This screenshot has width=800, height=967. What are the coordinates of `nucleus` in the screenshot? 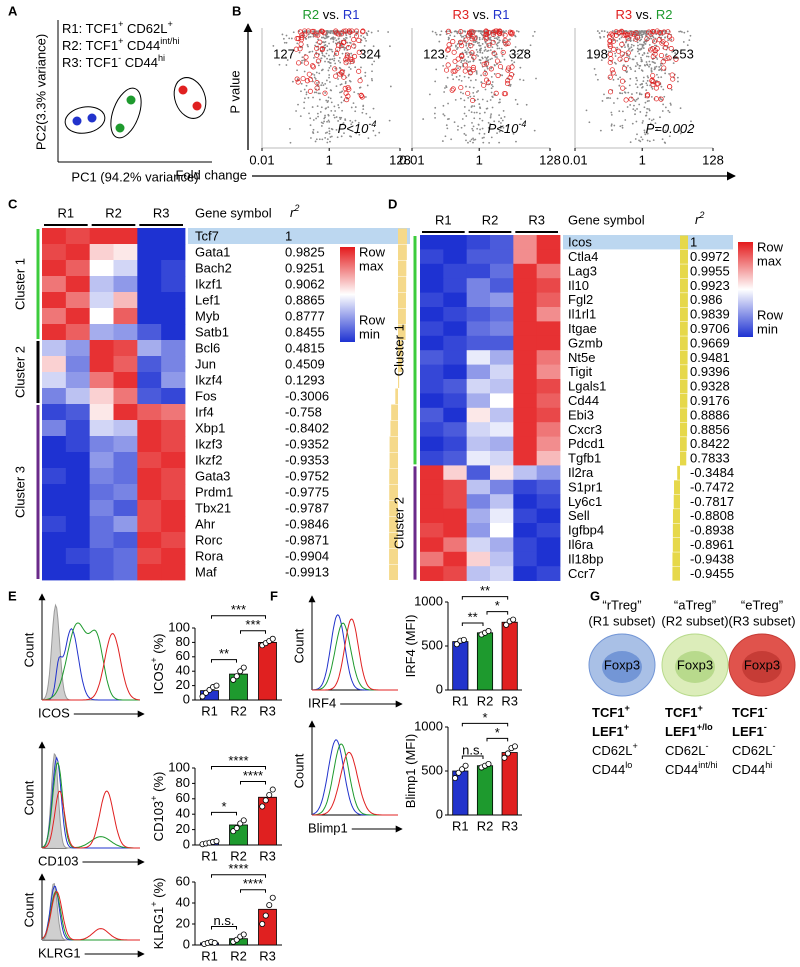 It's located at (762, 667).